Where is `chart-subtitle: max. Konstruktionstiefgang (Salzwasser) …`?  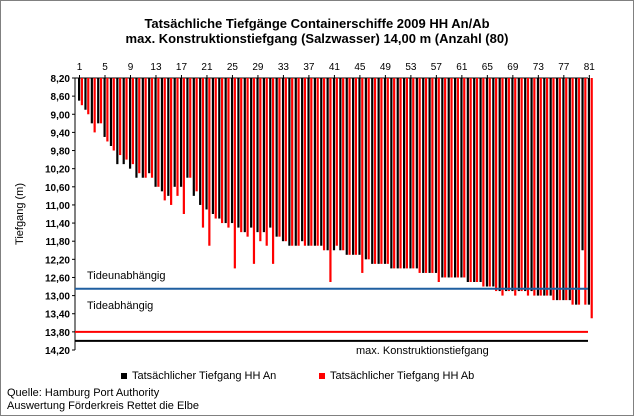 chart-subtitle: max. Konstruktionstiefgang (Salzwasser) … is located at coordinates (317, 38).